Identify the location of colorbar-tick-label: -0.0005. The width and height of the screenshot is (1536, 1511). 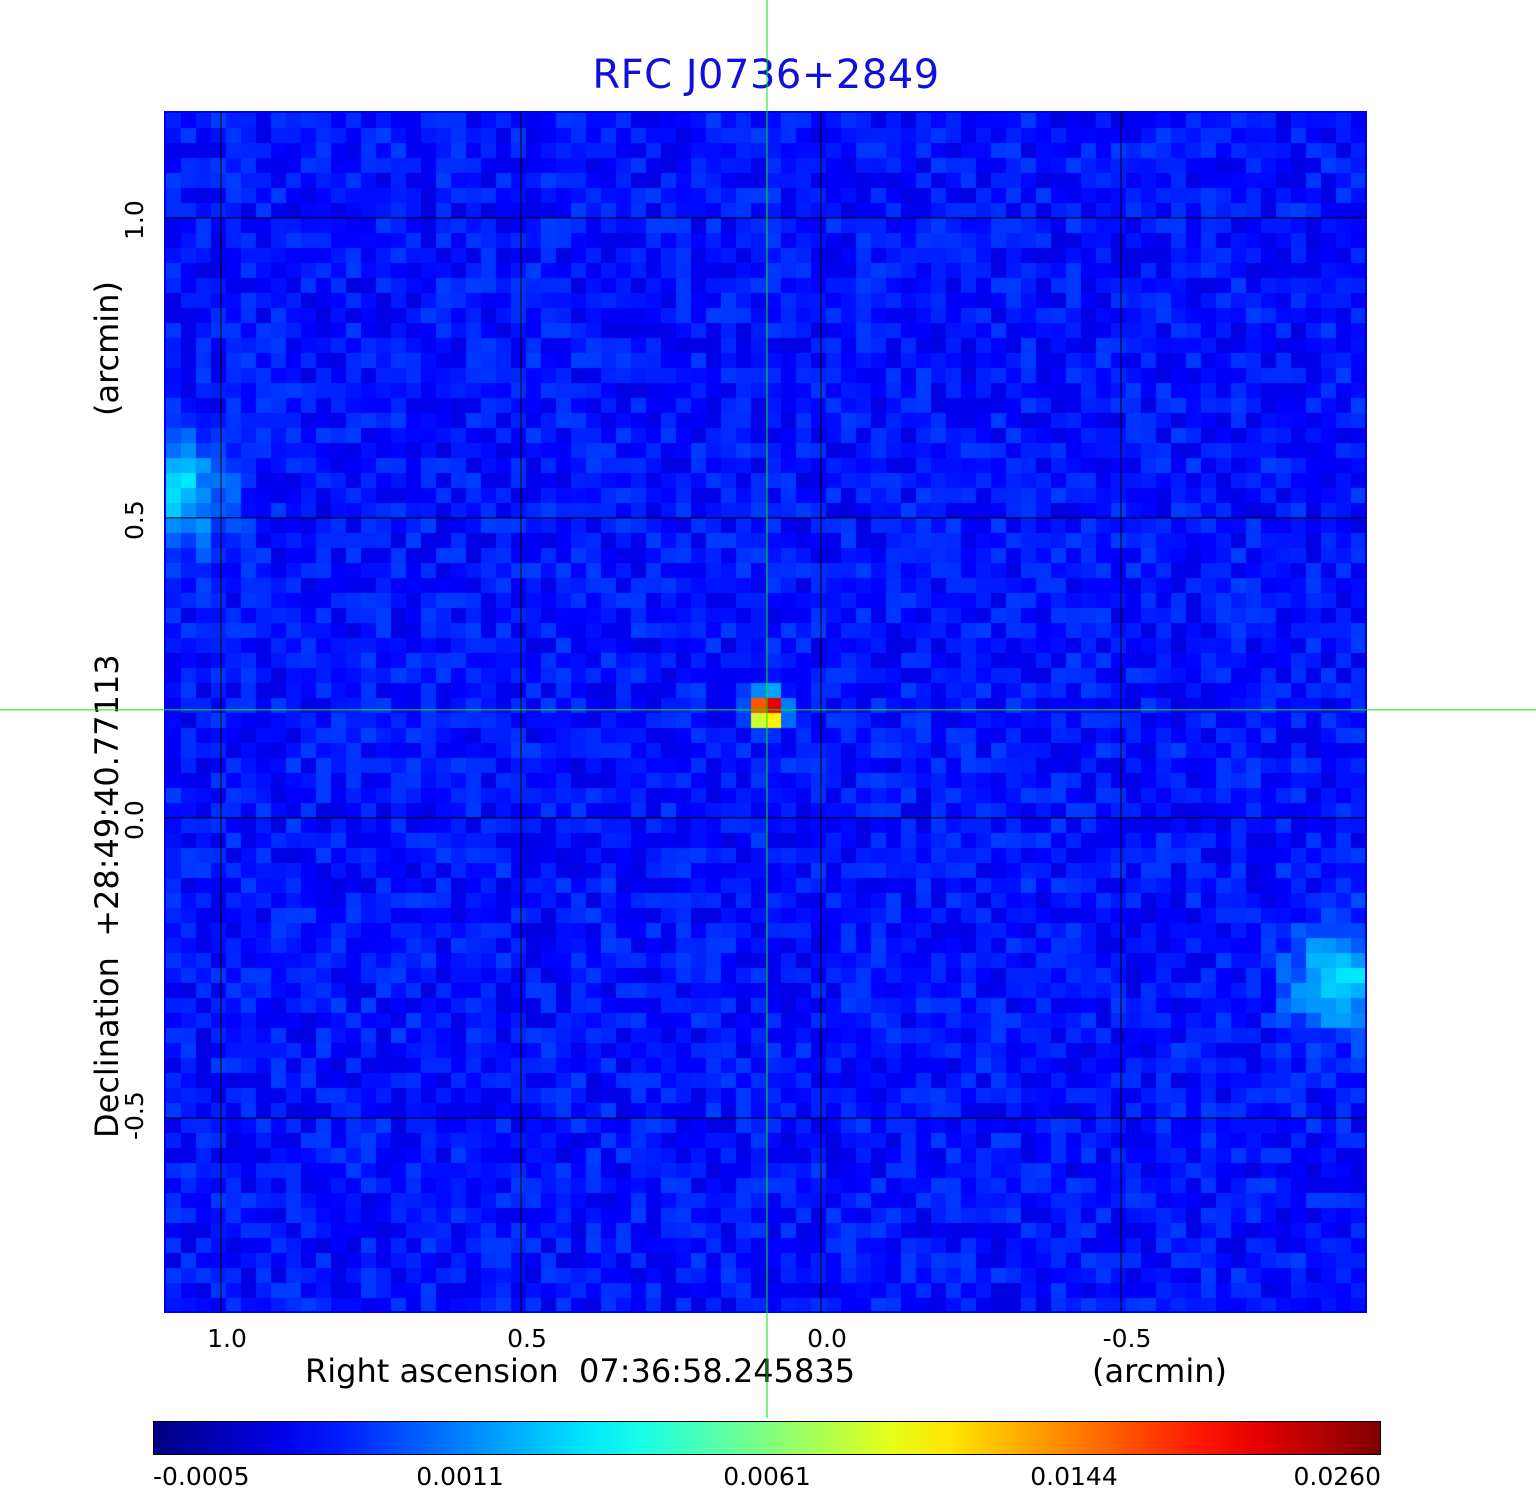
(201, 1476).